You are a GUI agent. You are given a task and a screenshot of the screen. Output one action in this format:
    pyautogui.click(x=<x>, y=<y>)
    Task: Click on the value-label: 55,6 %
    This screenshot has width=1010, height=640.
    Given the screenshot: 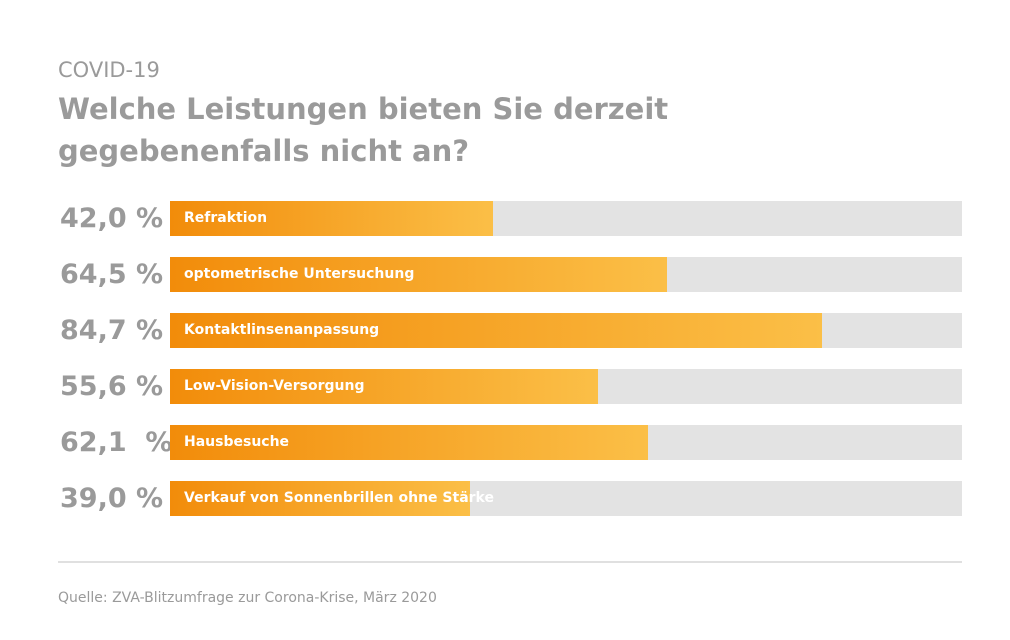 What is the action you would take?
    pyautogui.click(x=112, y=386)
    